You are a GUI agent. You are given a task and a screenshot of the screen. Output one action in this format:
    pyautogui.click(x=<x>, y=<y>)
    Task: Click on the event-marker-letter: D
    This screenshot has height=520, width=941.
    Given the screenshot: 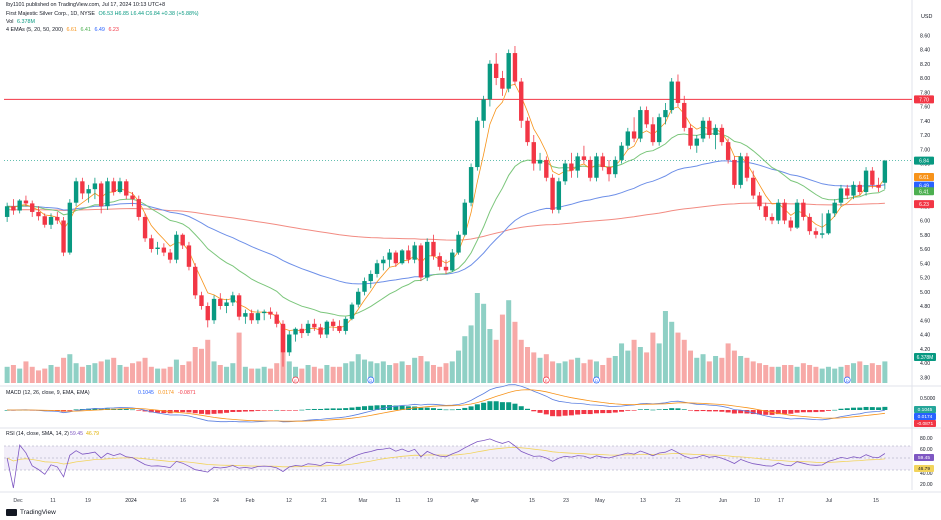 What is the action you would take?
    pyautogui.click(x=596, y=380)
    